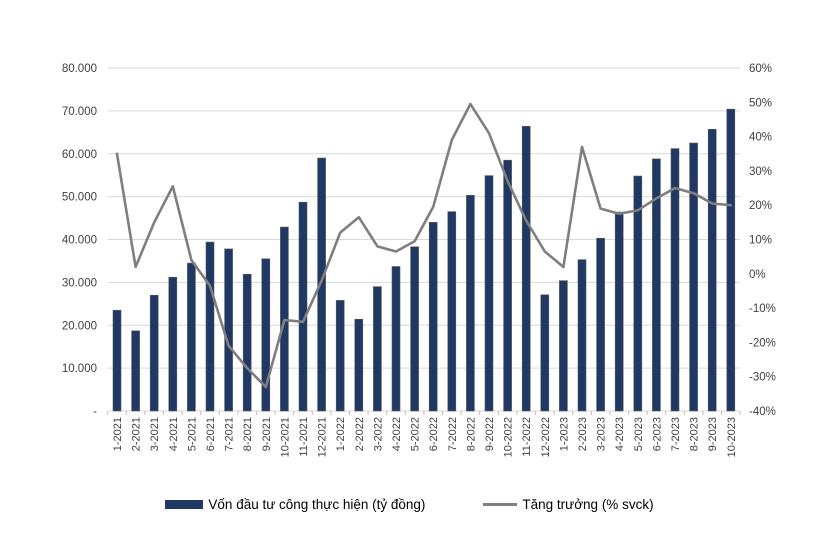  Describe the element at coordinates (546, 437) in the screenshot. I see `x-axis-label-12-2022: 12-2022` at that location.